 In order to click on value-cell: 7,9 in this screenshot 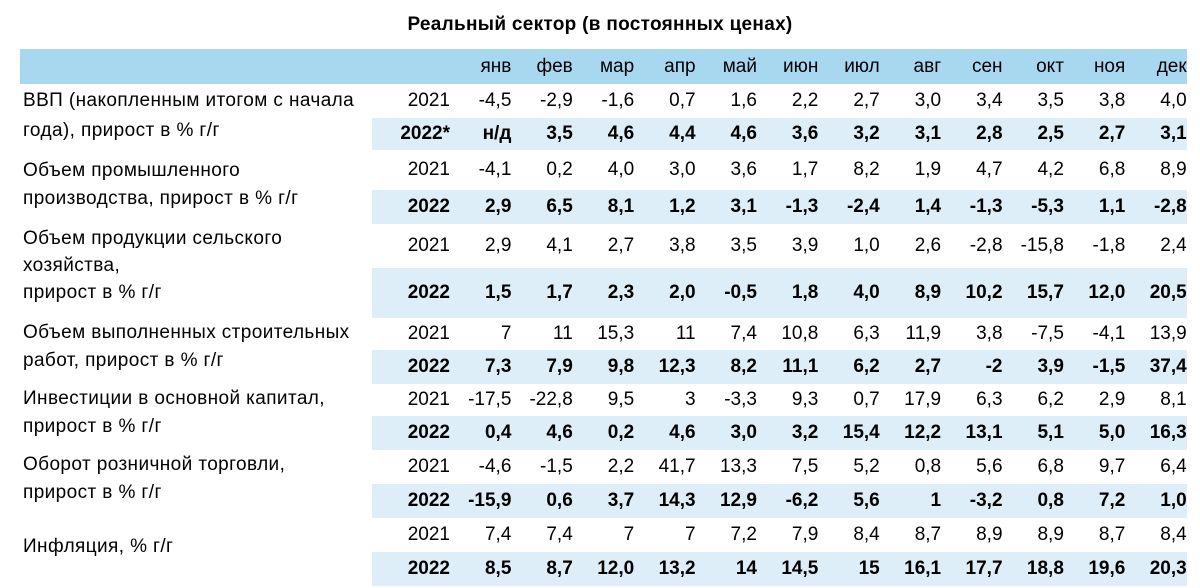, I will do `click(559, 366)`.